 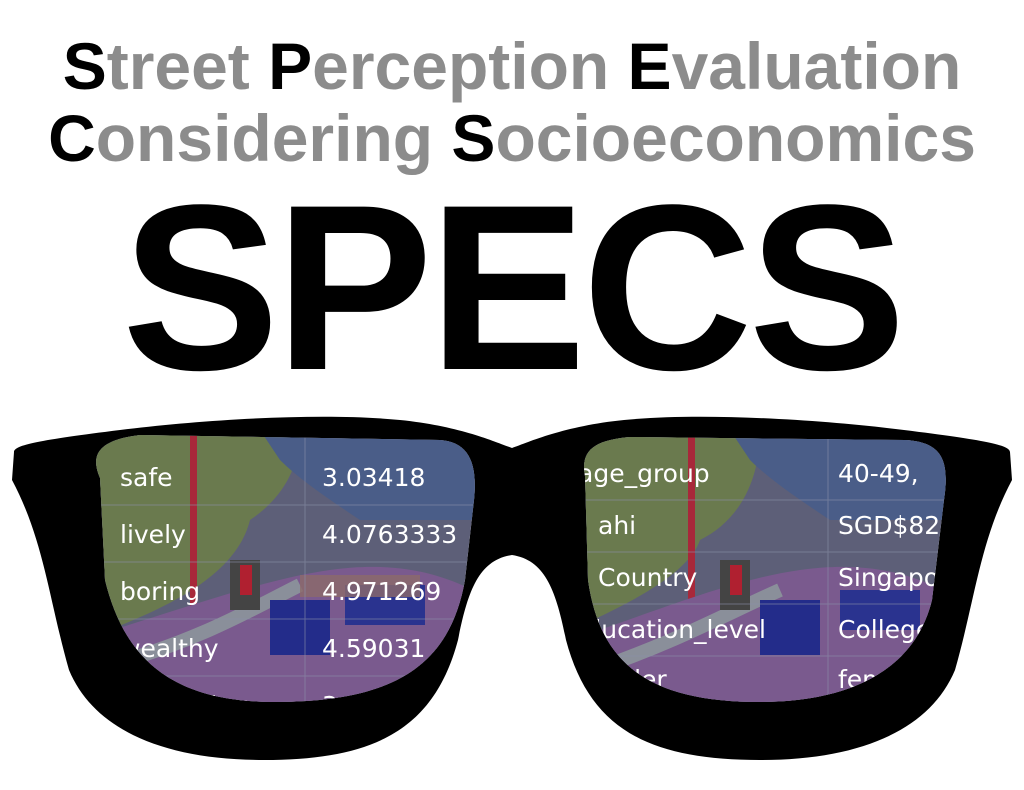 What do you see at coordinates (617, 525) in the screenshot?
I see `right-row-label: ahi` at bounding box center [617, 525].